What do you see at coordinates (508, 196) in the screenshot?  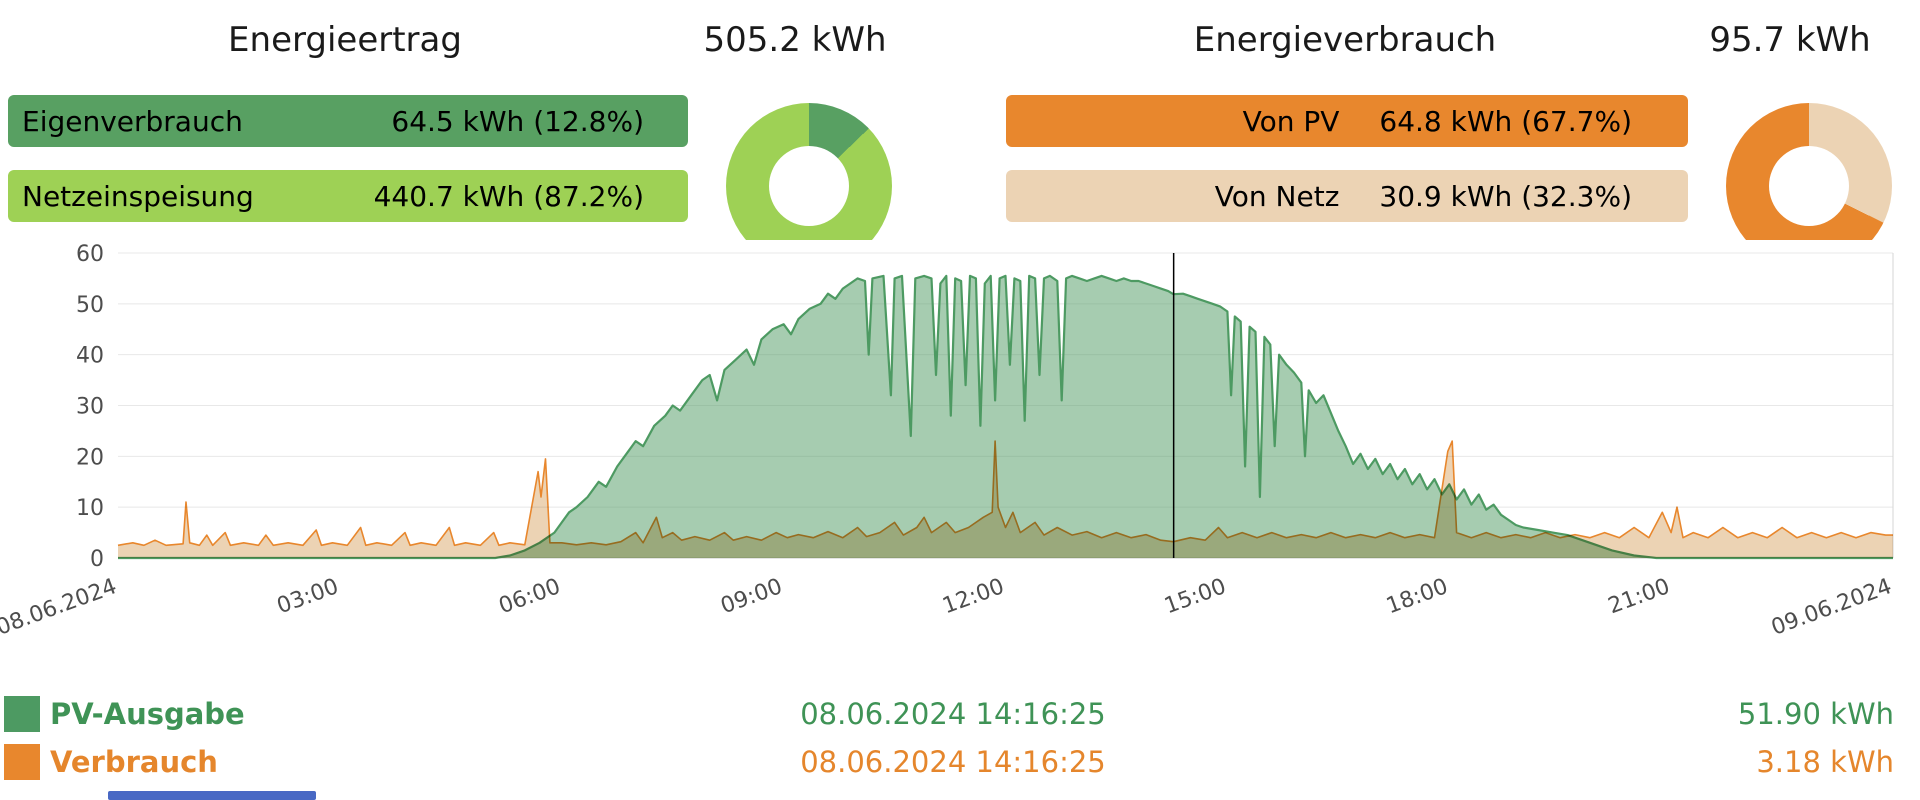 I see `netzeinspeisung-value: 440.7 kWh (87.2%)` at bounding box center [508, 196].